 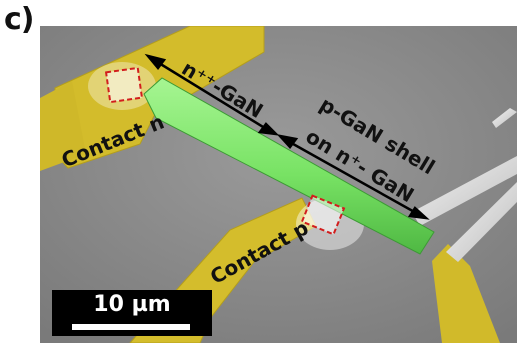 I want to click on panel-label: c), so click(x=19, y=19).